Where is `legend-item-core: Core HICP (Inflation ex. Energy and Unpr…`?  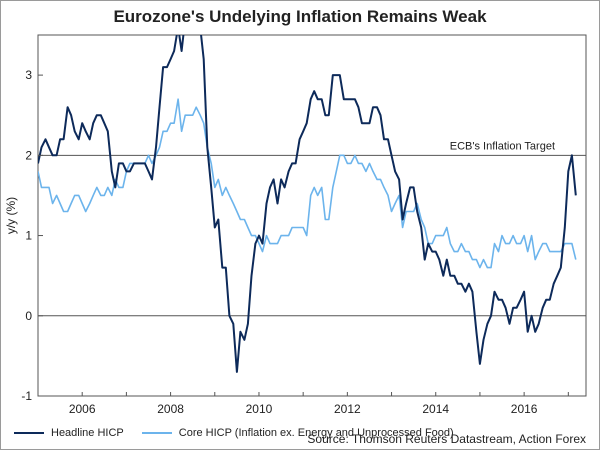 legend-item-core: Core HICP (Inflation ex. Energy and Unpr… is located at coordinates (297, 433).